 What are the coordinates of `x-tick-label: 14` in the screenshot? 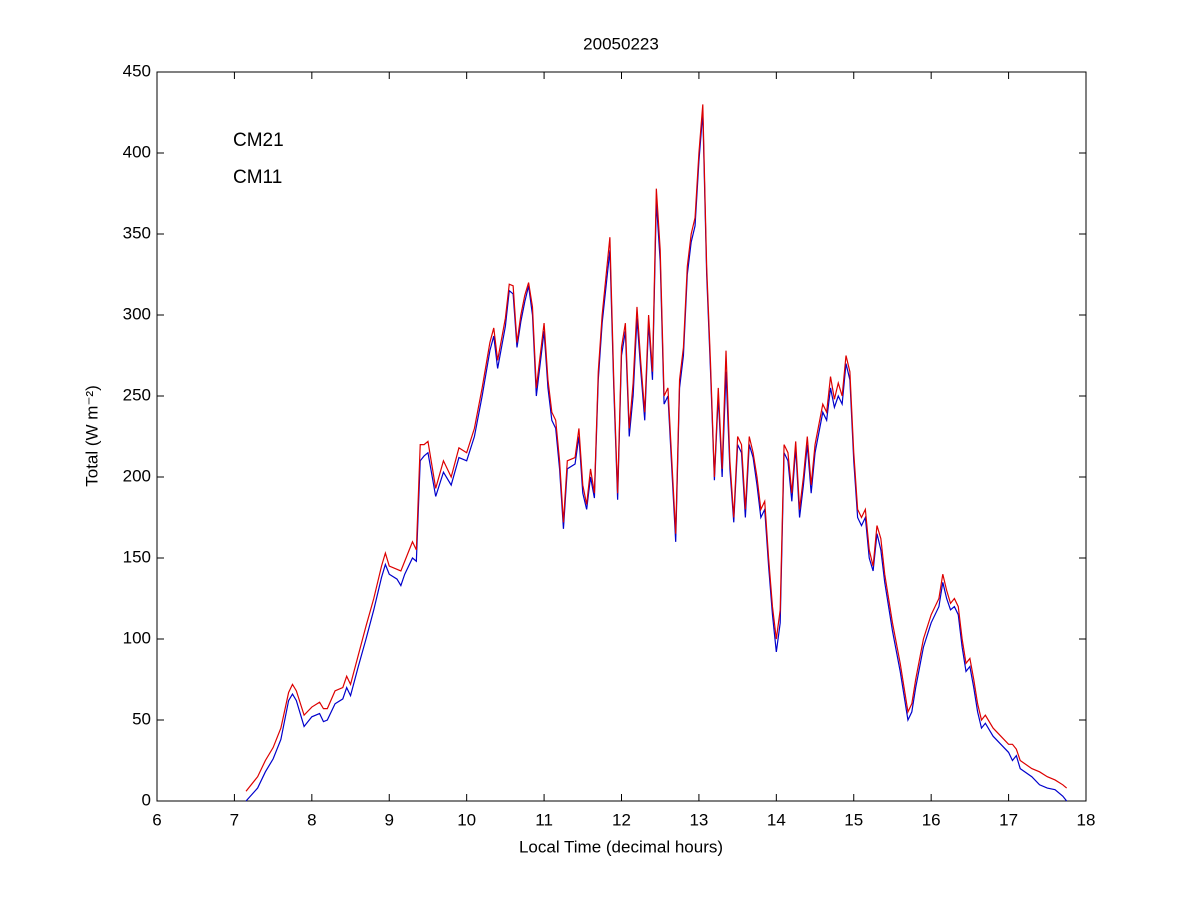 It's located at (776, 819).